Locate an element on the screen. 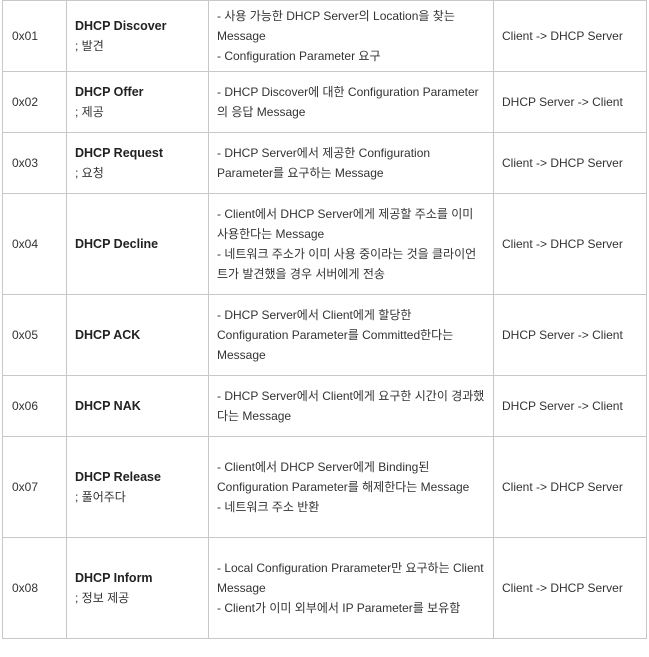 Image resolution: width=649 pixels, height=657 pixels. description-line: - 네트워크 주소 반환 is located at coordinates (268, 507).